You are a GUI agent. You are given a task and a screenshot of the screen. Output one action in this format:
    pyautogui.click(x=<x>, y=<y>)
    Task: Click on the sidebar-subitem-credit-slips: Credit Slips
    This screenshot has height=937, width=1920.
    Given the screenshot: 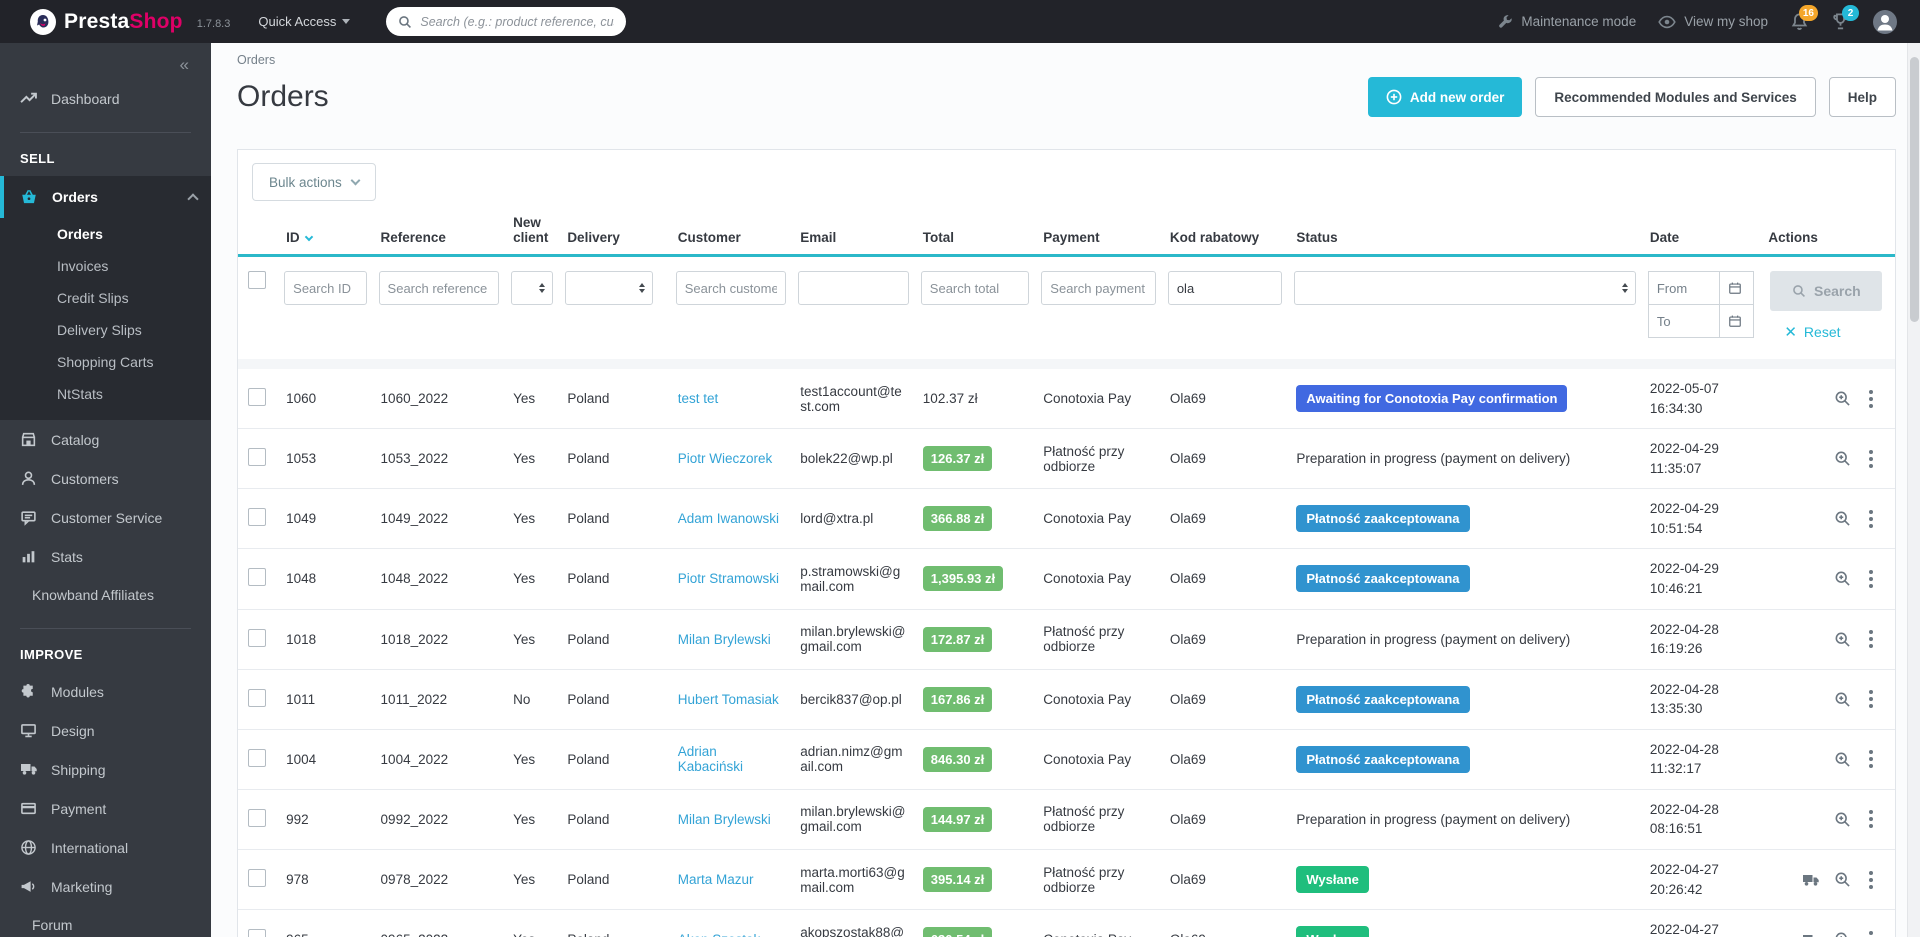 What is the action you would take?
    pyautogui.click(x=93, y=298)
    